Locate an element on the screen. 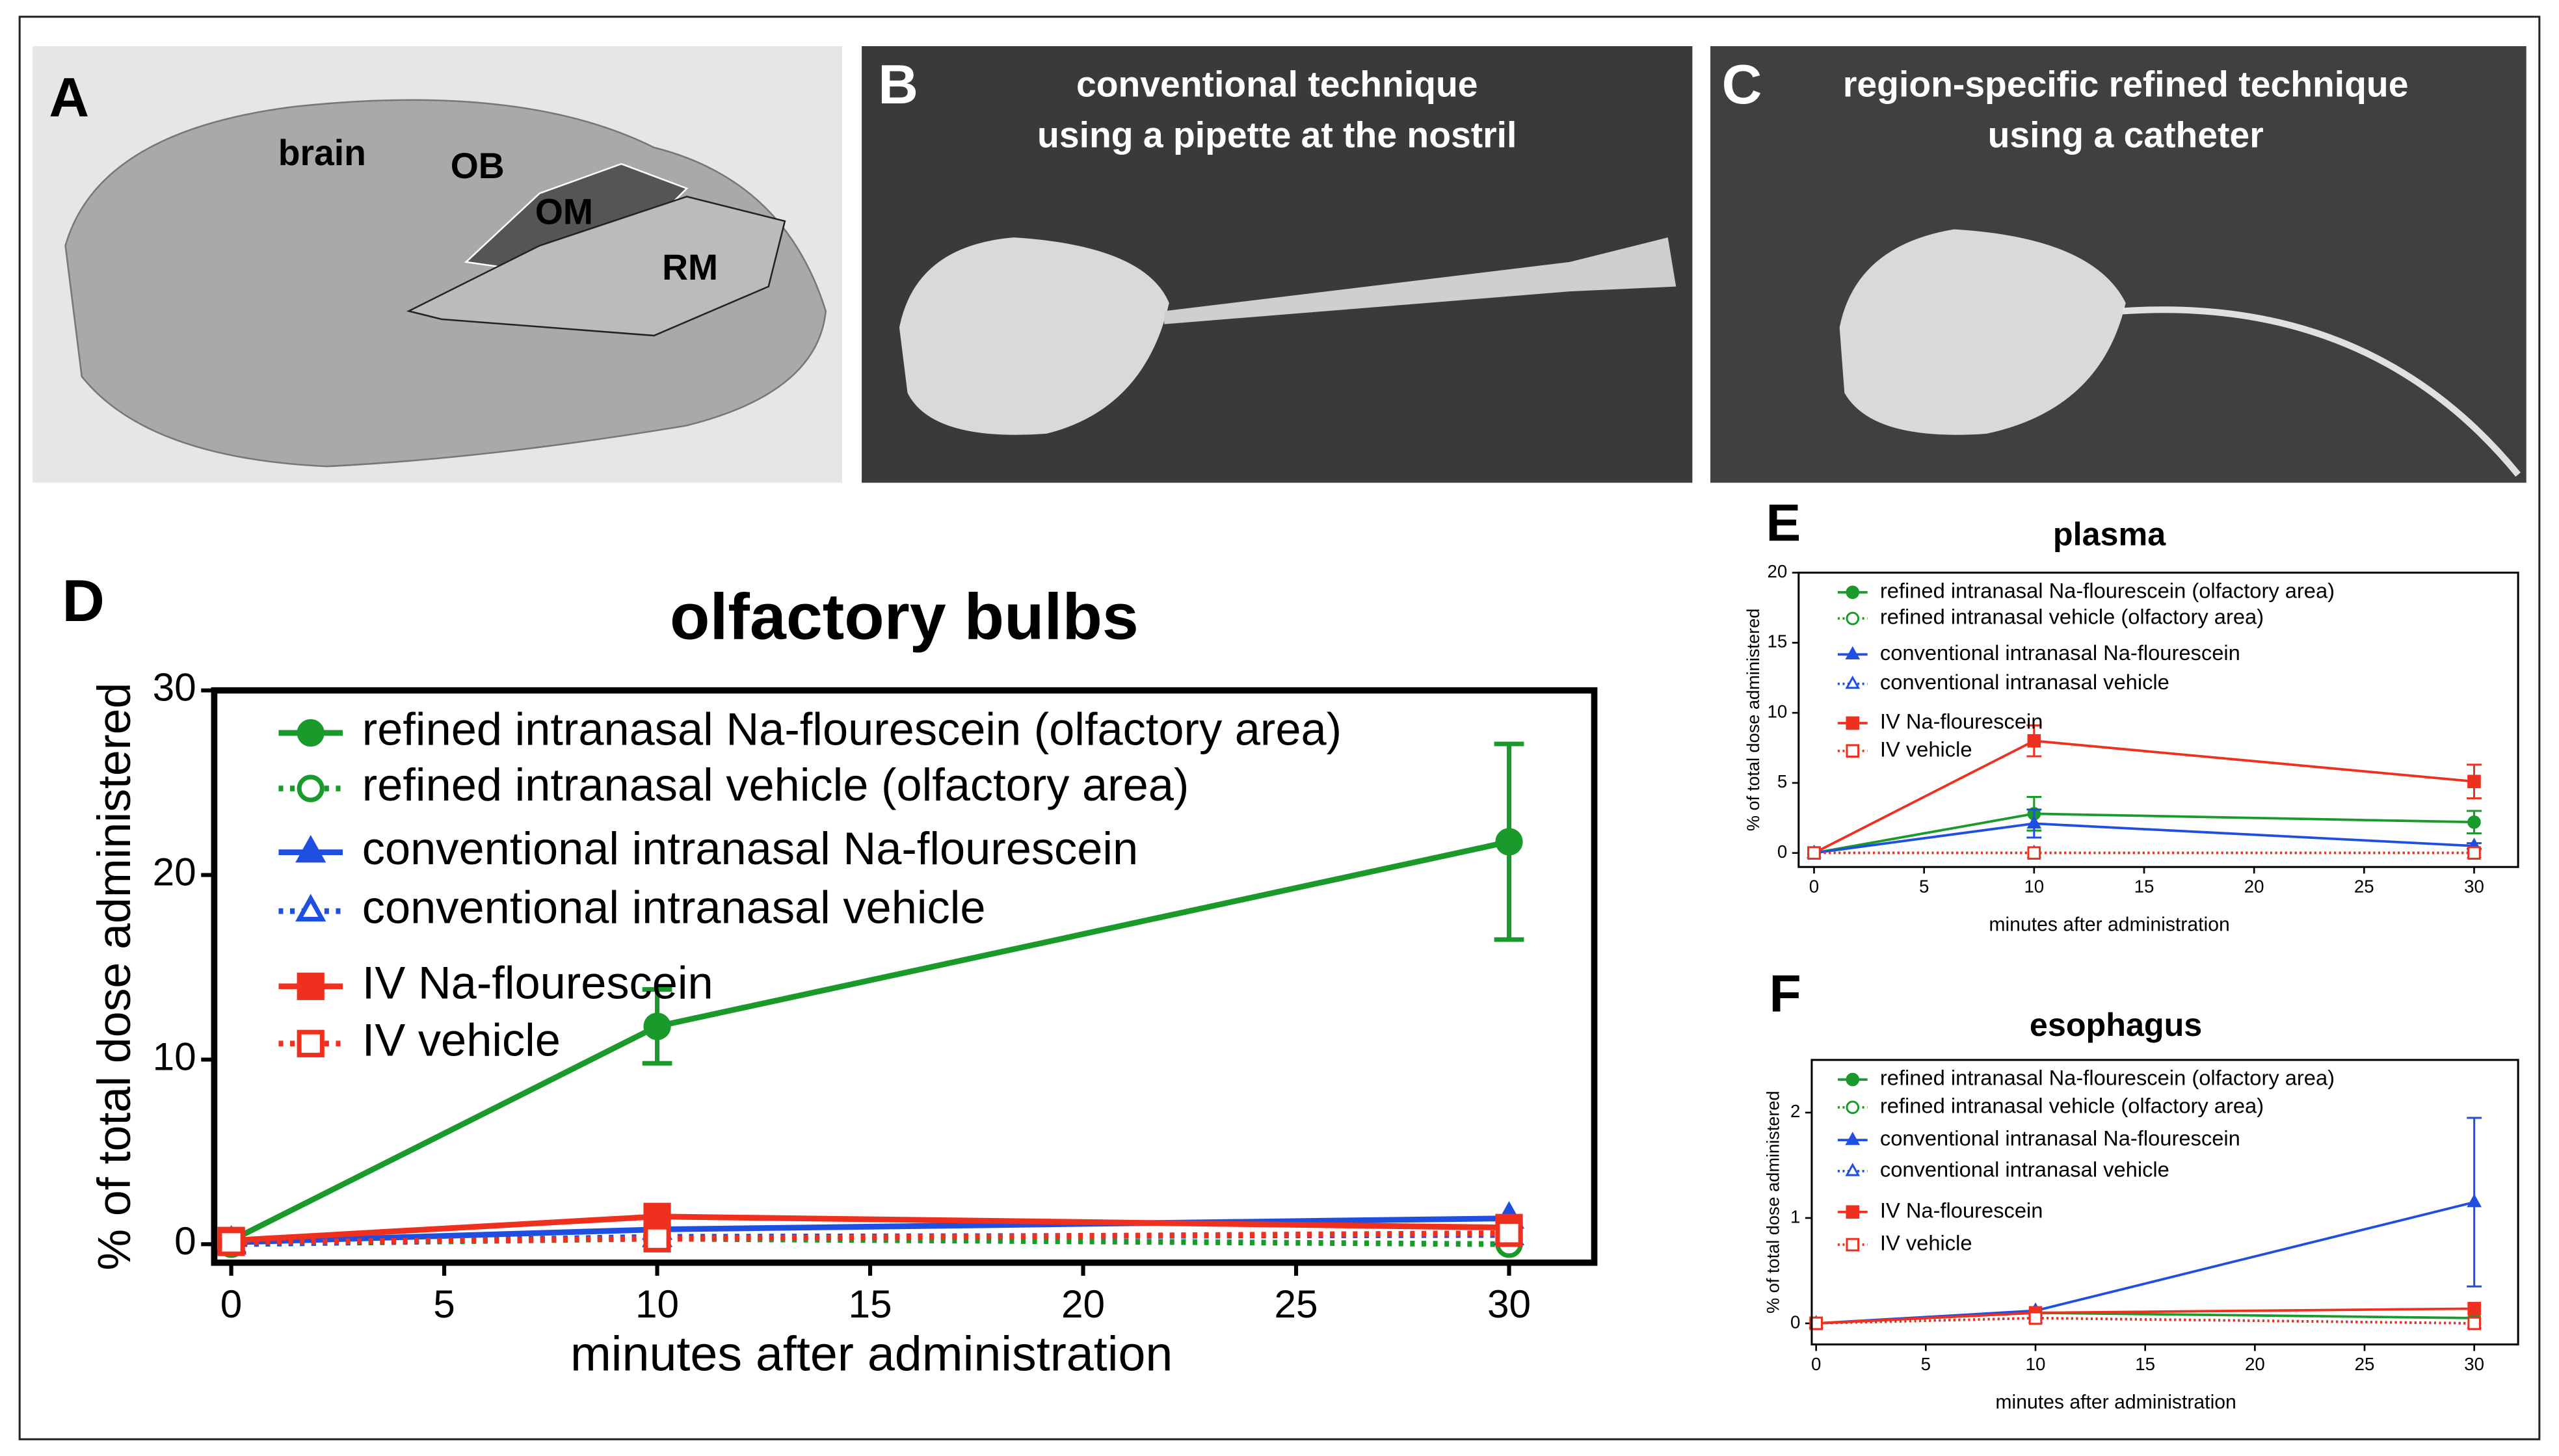 Image resolution: width=2559 pixels, height=1456 pixels. y-tick-label: 30 is located at coordinates (174, 687).